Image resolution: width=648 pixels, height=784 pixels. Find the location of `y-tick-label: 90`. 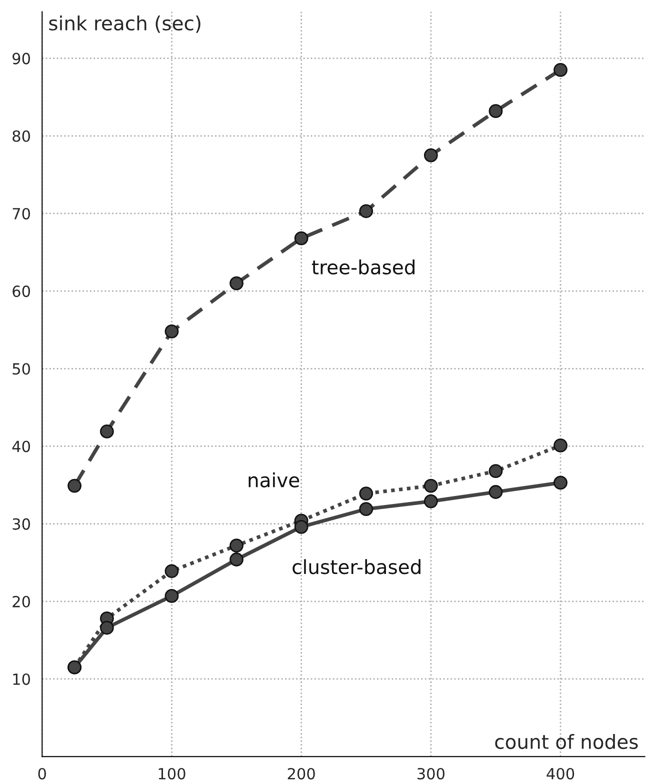

y-tick-label: 90 is located at coordinates (21, 58).